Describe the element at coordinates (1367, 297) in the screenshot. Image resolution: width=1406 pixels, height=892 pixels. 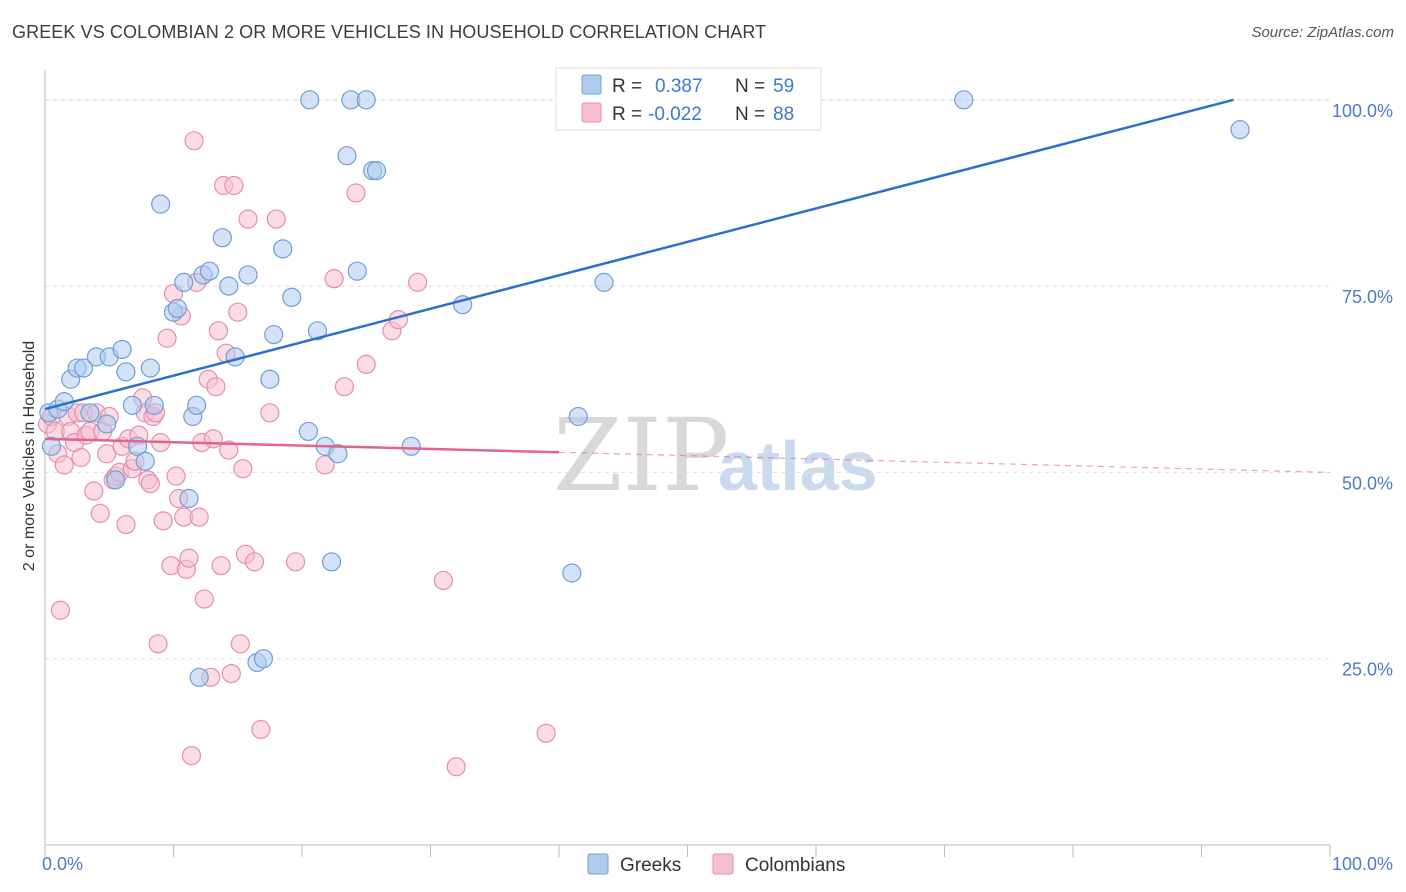
I see `y-tick-label: 75.0%` at that location.